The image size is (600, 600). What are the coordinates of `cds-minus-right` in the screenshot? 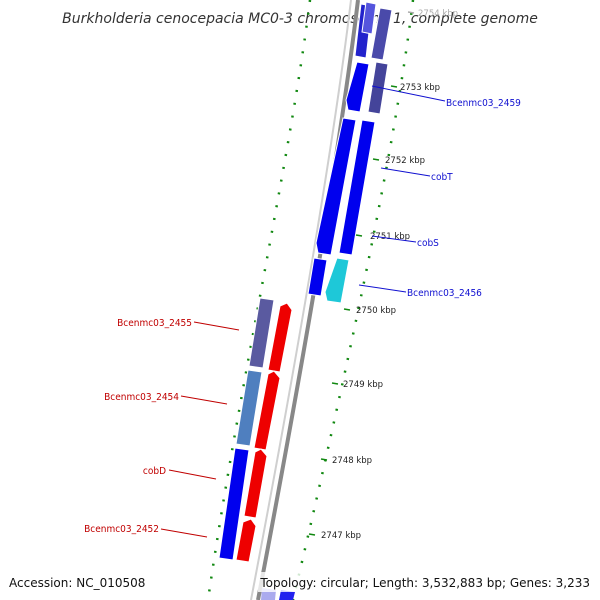 It's located at (264, 432).